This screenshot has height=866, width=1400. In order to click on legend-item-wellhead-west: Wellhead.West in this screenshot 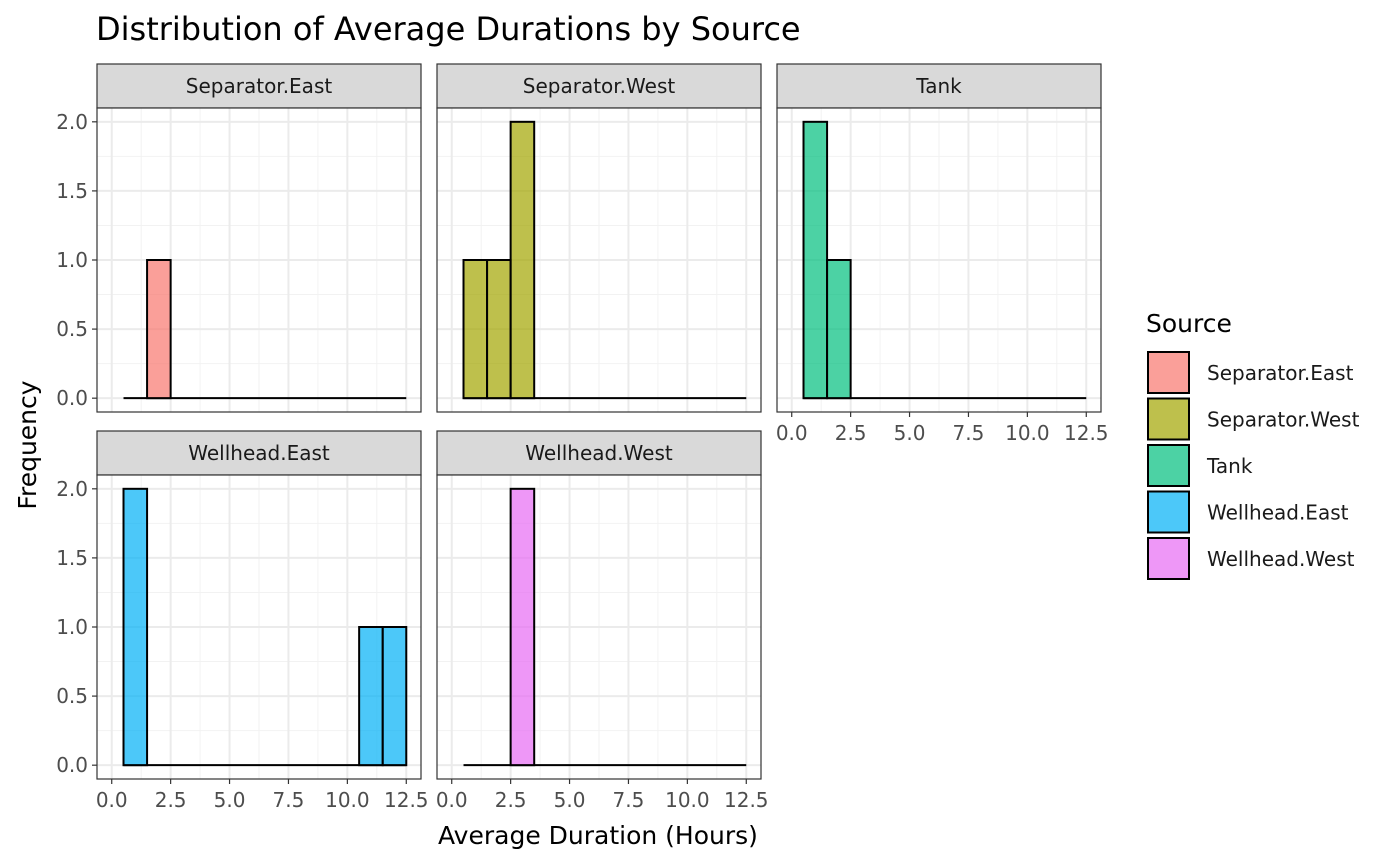, I will do `click(1251, 558)`.